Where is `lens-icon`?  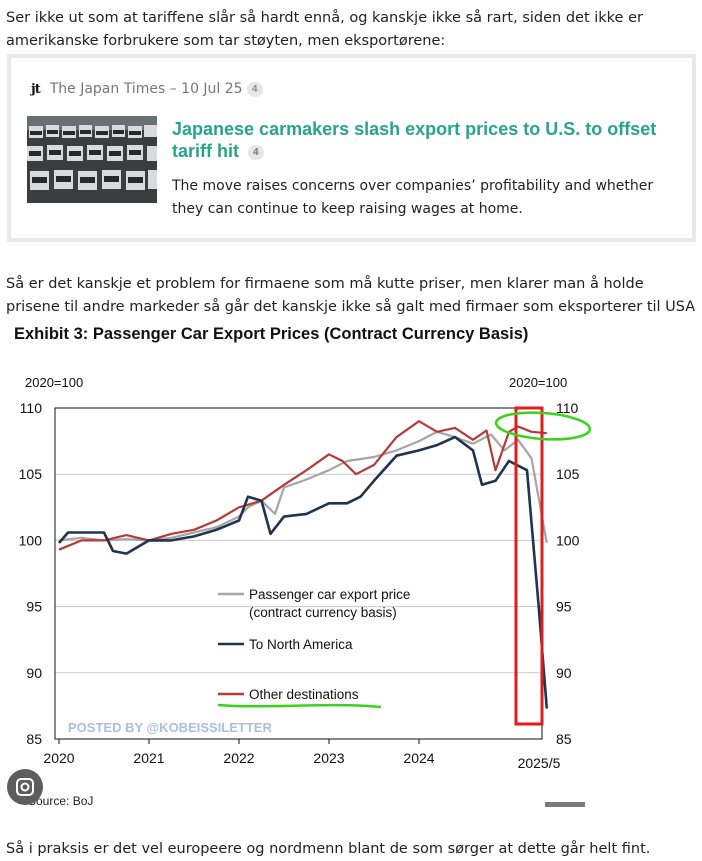 lens-icon is located at coordinates (25, 787).